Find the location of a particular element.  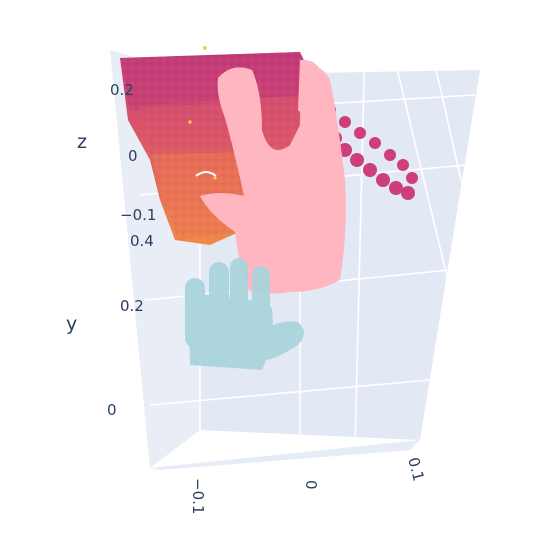

blue-hand is located at coordinates (244, 314).